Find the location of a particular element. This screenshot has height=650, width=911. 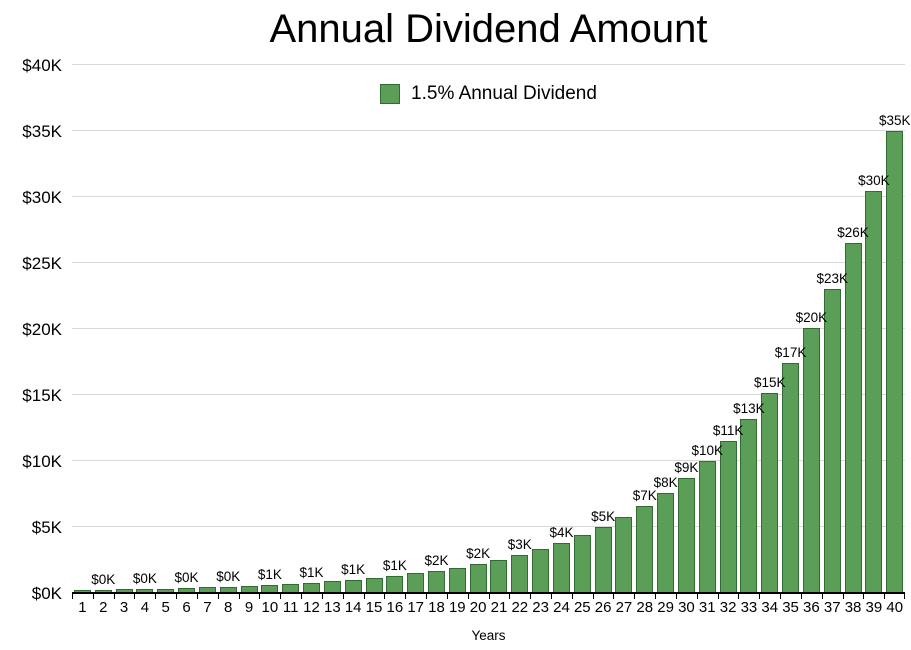

x-axis-tick-label: 38 is located at coordinates (853, 607).